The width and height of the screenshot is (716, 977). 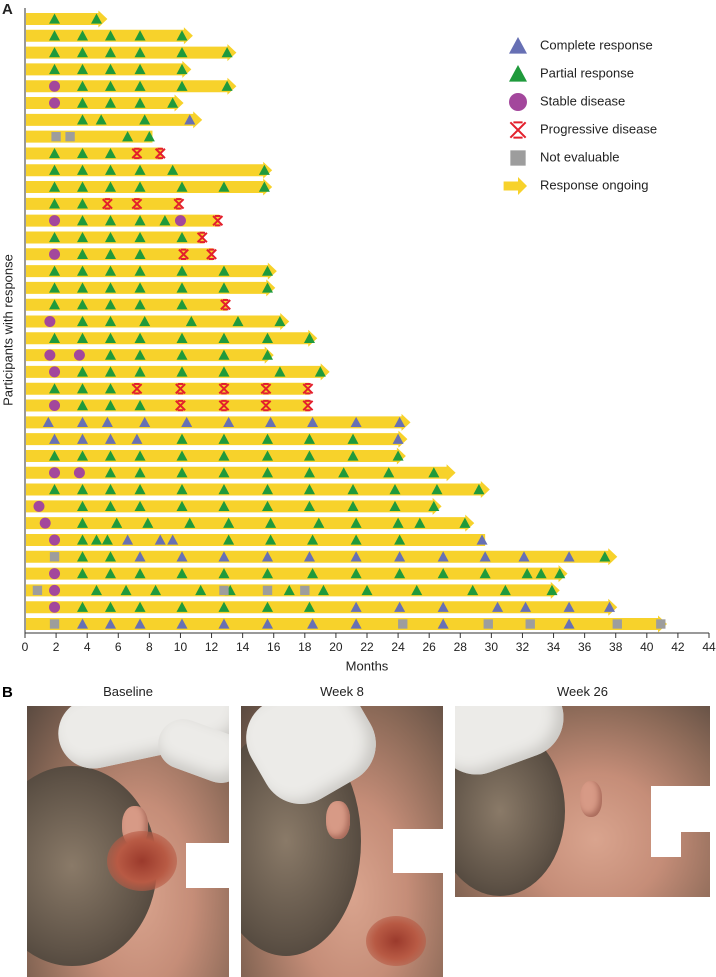 I want to click on photo-caption: Week 8, so click(x=342, y=691).